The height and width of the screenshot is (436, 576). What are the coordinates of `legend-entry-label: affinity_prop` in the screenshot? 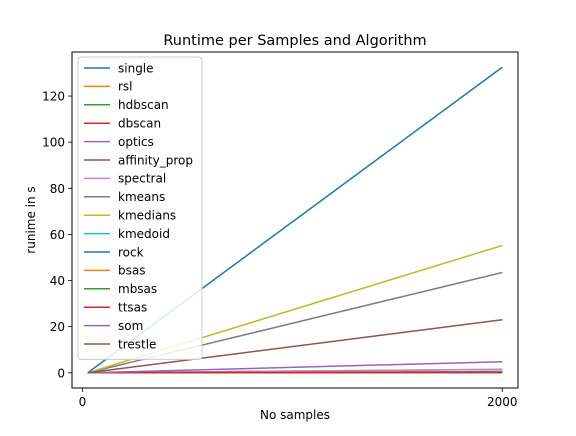 It's located at (155, 160).